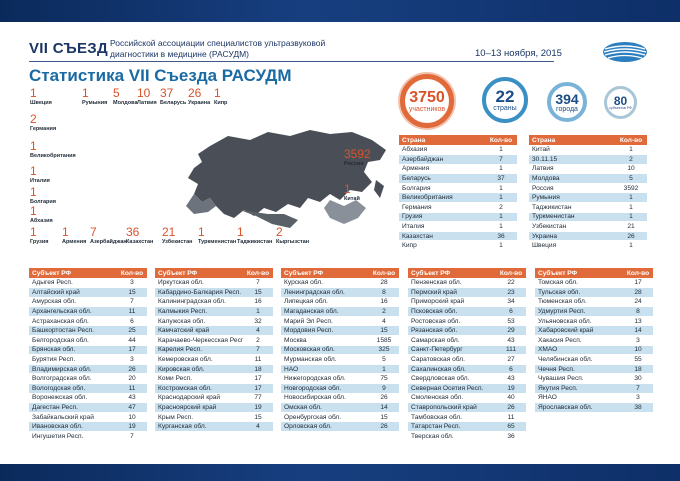 This screenshot has height=481, width=680. Describe the element at coordinates (199, 321) in the screenshot. I see `row-name: Калужская обл.` at that location.